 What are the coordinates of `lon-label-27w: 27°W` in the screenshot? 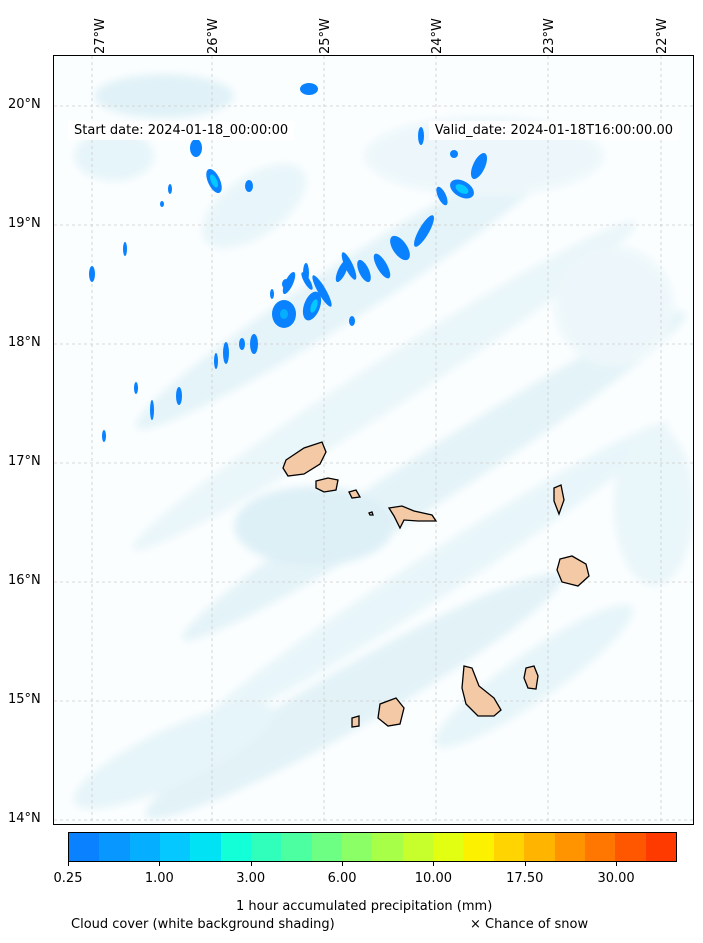 It's located at (100, 36).